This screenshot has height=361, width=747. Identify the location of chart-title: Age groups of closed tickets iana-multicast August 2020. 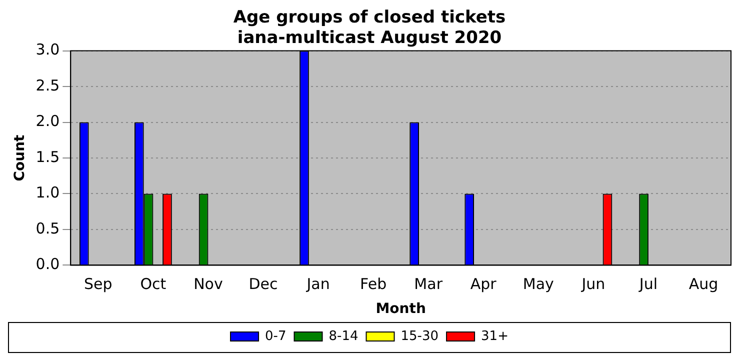
(369, 28).